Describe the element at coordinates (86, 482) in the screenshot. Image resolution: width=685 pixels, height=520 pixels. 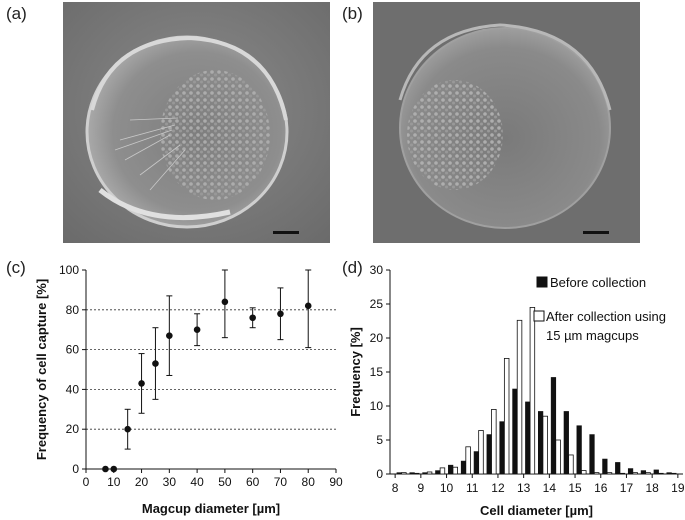
I see `x-tick-label: 0` at that location.